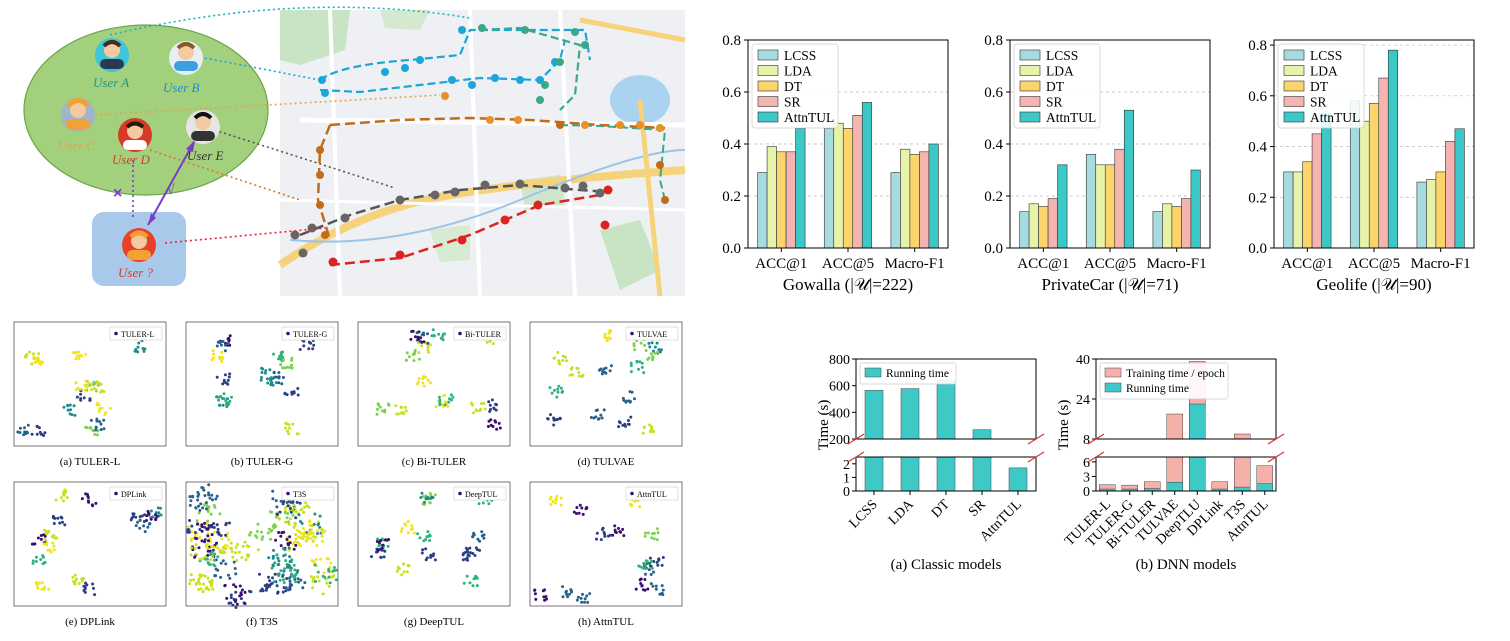 Image resolution: width=1510 pixels, height=641 pixels. Describe the element at coordinates (90, 394) in the screenshot. I see `embedding-panel-tuler-l: TULER-L (a) TULER-L` at that location.